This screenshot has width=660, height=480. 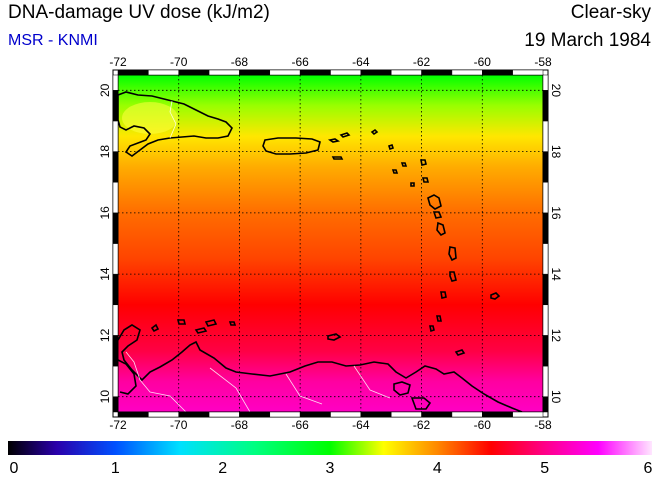 I want to click on longitude-labels-bottom: -72 -70 -68 -66 -64 -62 -60 -58, so click(x=330, y=425).